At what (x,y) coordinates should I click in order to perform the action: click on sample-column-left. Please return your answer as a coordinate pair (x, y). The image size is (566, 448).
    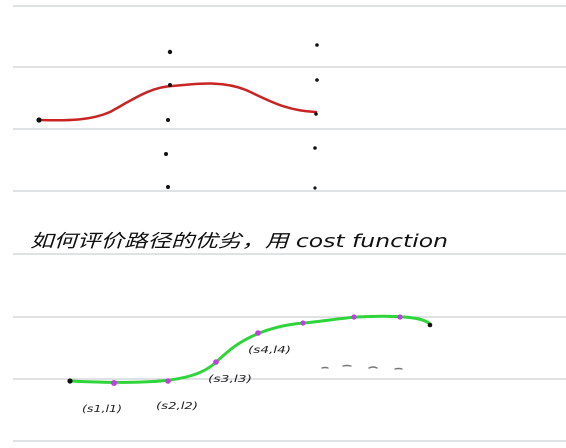
    Looking at the image, I should click on (168, 119).